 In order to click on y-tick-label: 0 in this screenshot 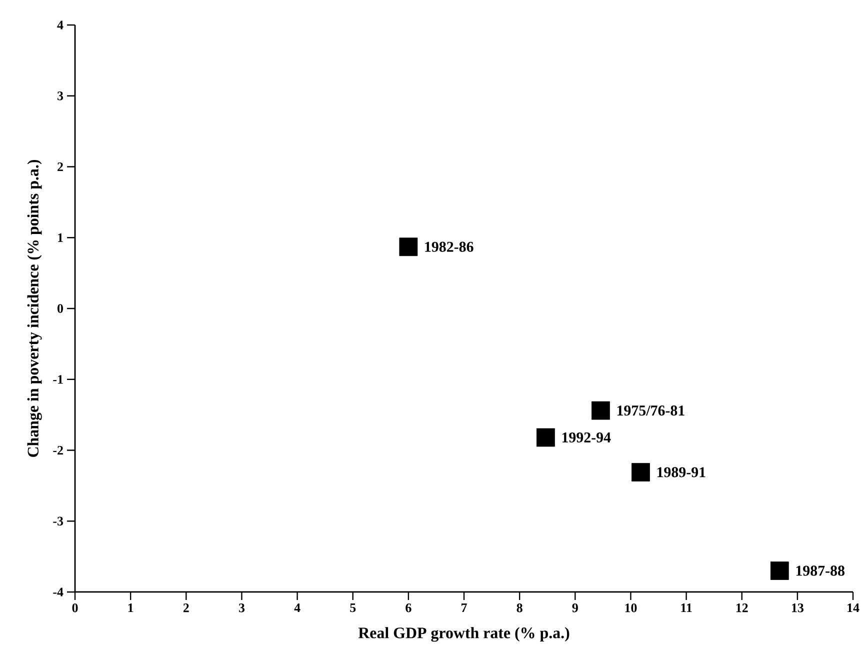, I will do `click(60, 308)`.